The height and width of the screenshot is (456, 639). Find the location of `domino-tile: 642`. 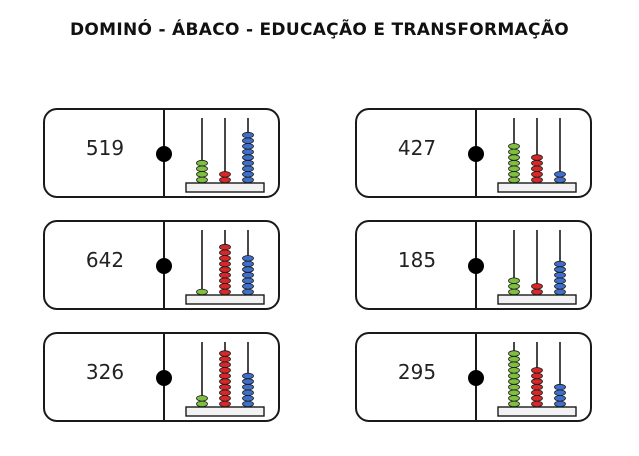

domino-tile: 642 is located at coordinates (161, 265).